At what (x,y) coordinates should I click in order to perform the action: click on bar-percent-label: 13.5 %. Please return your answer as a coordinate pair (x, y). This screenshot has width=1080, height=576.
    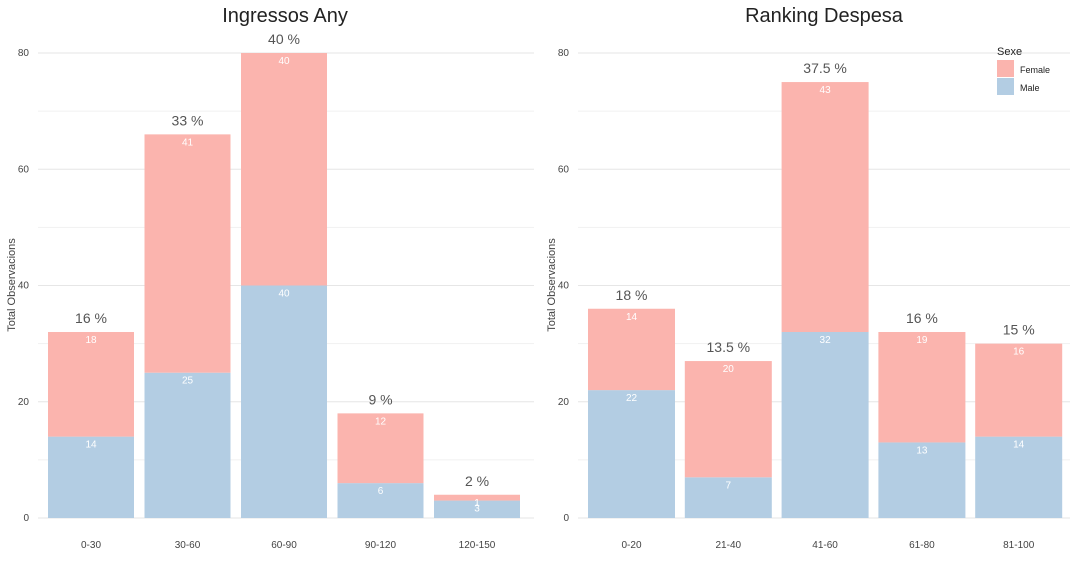
    Looking at the image, I should click on (729, 347).